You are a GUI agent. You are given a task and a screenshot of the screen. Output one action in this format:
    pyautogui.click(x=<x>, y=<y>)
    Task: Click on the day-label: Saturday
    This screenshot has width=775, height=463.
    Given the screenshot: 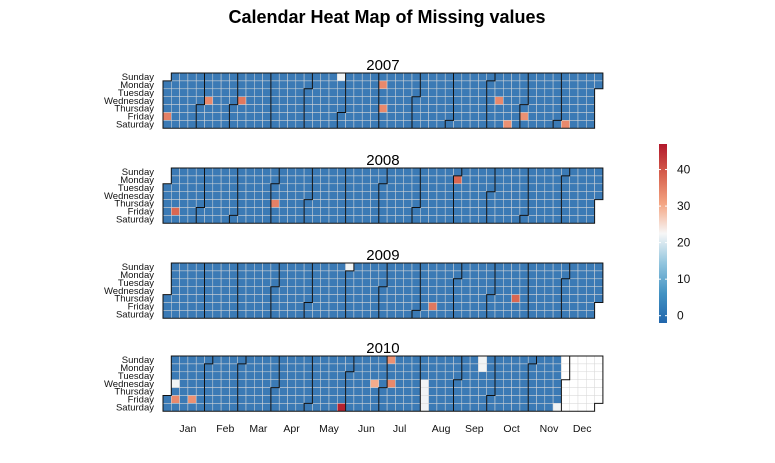 What is the action you would take?
    pyautogui.click(x=135, y=408)
    